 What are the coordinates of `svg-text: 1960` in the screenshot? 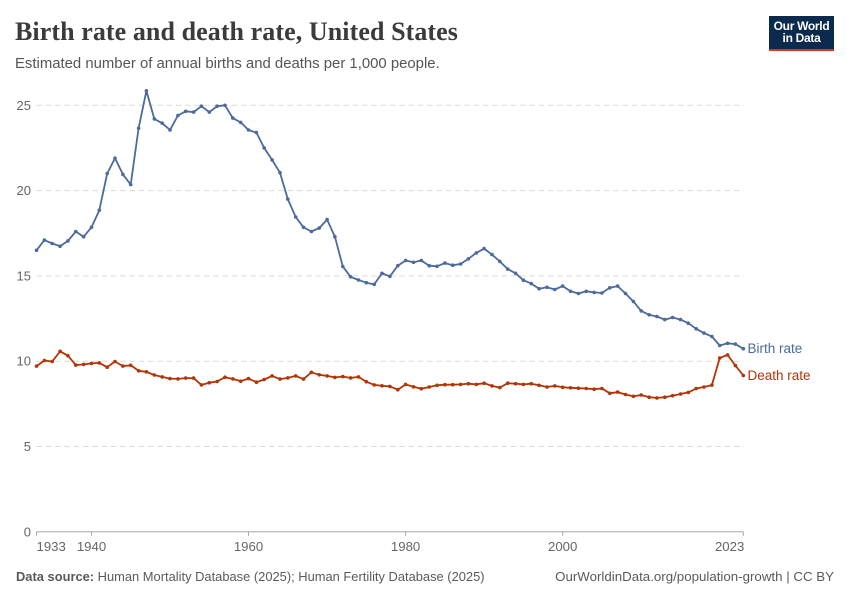 It's located at (248, 546).